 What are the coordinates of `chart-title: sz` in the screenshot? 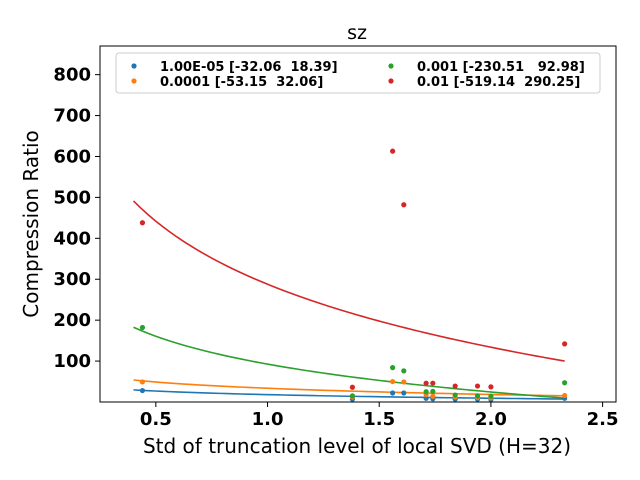 It's located at (357, 33).